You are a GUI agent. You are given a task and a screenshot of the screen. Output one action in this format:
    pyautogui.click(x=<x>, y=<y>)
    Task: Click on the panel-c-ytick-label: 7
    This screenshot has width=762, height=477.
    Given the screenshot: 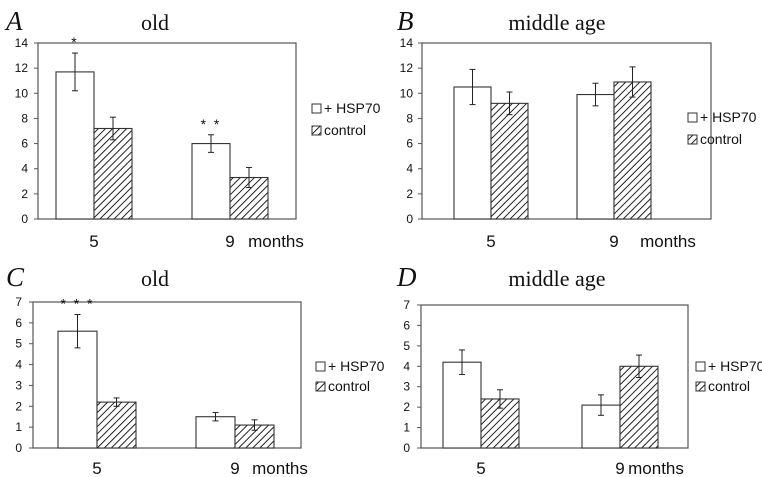 What is the action you would take?
    pyautogui.click(x=18, y=302)
    